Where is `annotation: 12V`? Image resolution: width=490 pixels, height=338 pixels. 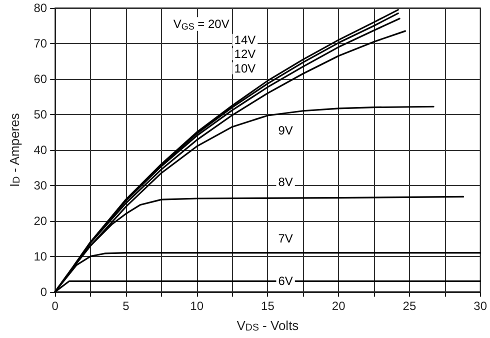 annotation: 12V is located at coordinates (245, 54).